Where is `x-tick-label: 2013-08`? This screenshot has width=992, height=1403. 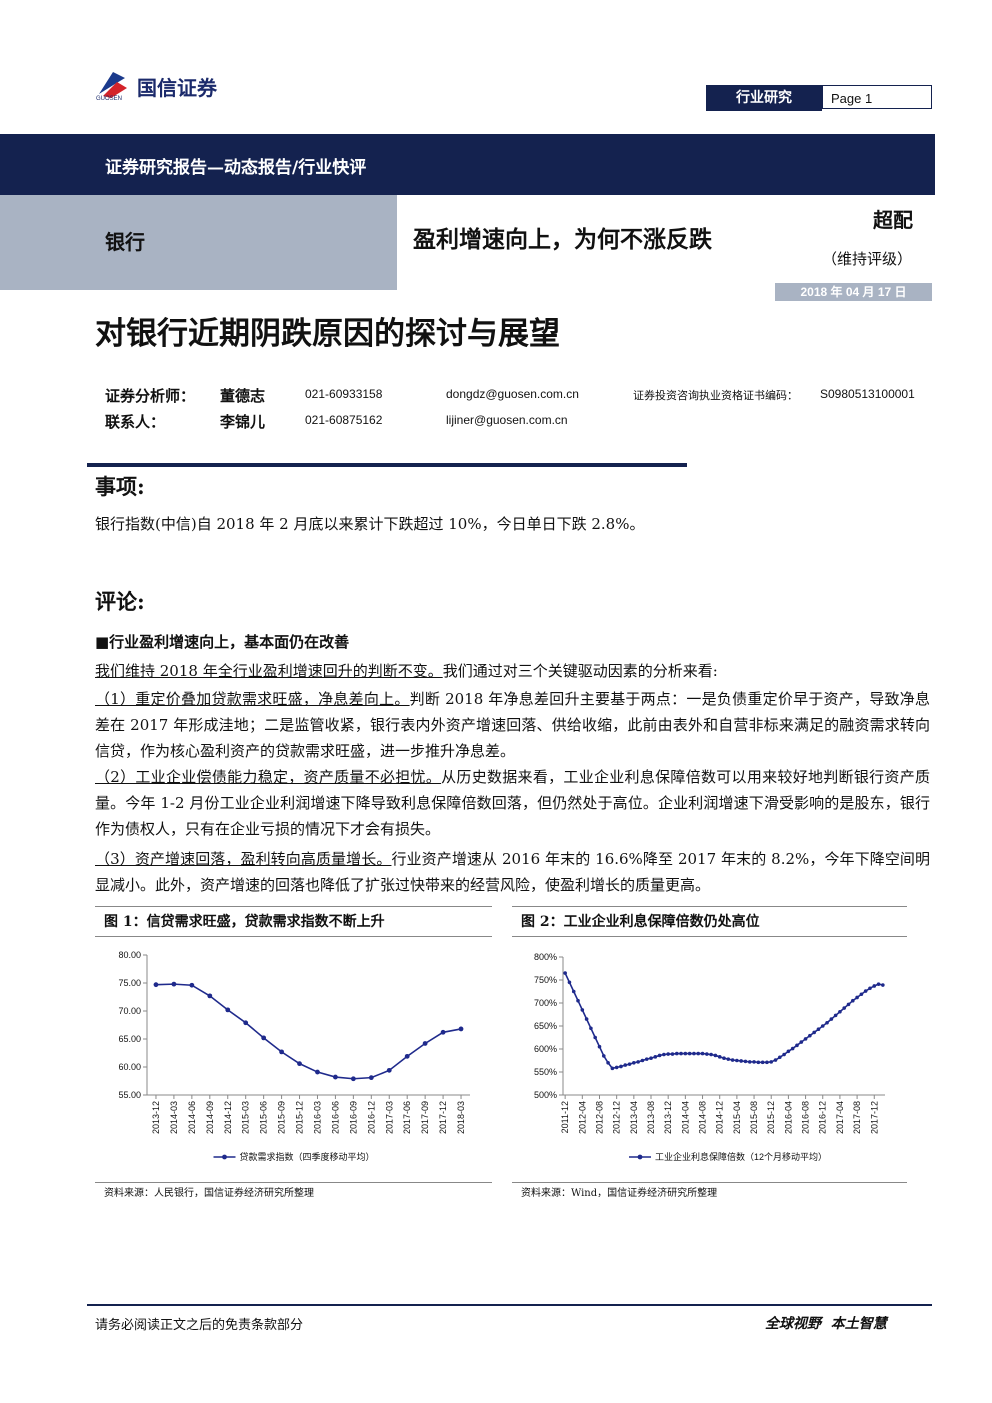
x-tick-label: 2013-08 is located at coordinates (651, 1117).